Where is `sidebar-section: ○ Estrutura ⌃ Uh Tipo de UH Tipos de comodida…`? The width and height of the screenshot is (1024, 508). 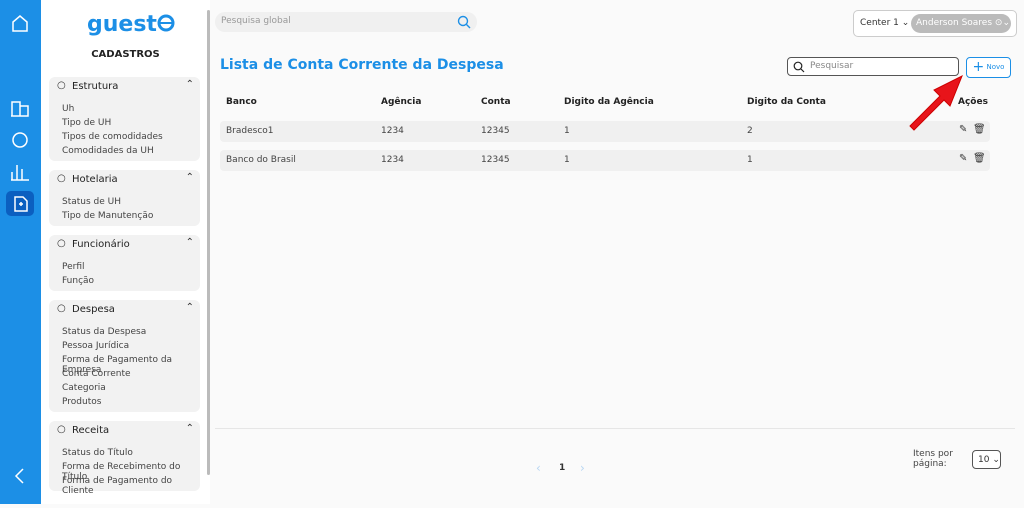
sidebar-section: ○ Estrutura ⌃ Uh Tipo de UH Tipos de comodida… is located at coordinates (124, 119).